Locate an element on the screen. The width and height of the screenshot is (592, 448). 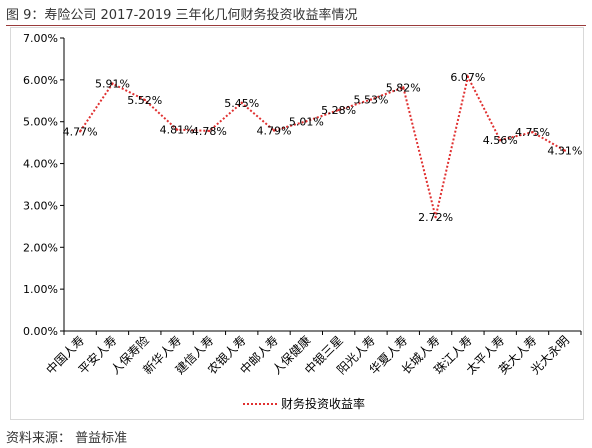
y-tick-label: 3.00% is located at coordinates (40, 205).